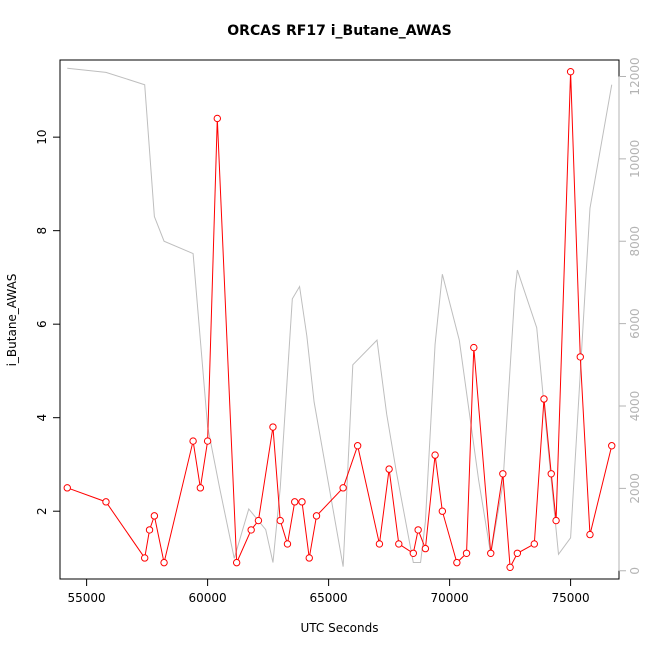  I want to click on y-tick-label: 10, so click(42, 137).